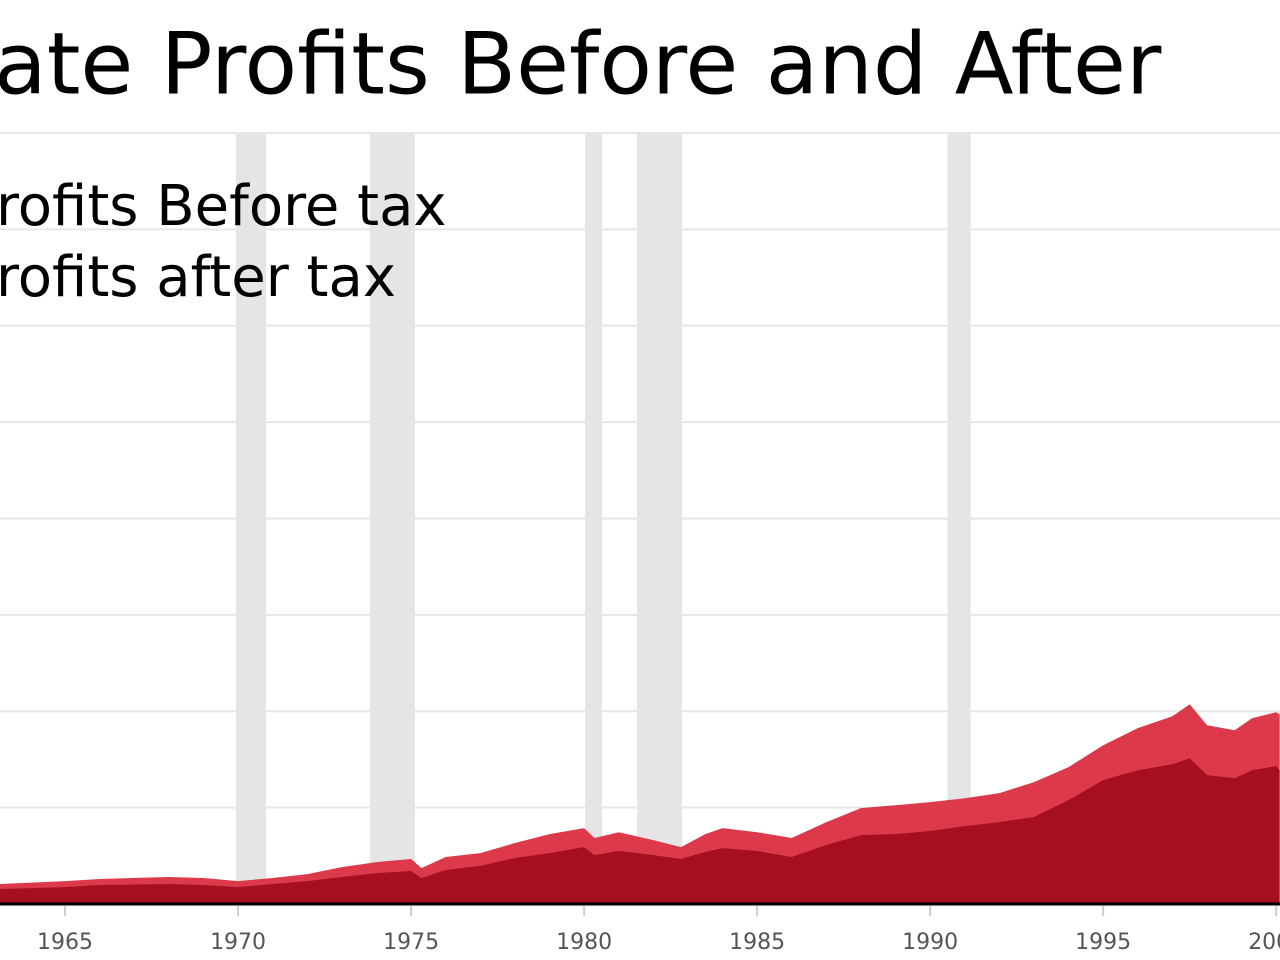 The image size is (1280, 960). I want to click on x-tick-label: 1965, so click(65, 942).